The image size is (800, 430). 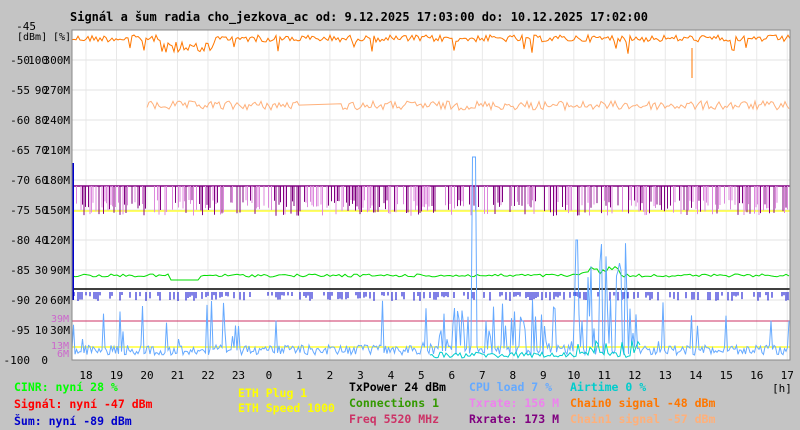 What do you see at coordinates (38, 60) in the screenshot?
I see `y-percent-tick: 100` at bounding box center [38, 60].